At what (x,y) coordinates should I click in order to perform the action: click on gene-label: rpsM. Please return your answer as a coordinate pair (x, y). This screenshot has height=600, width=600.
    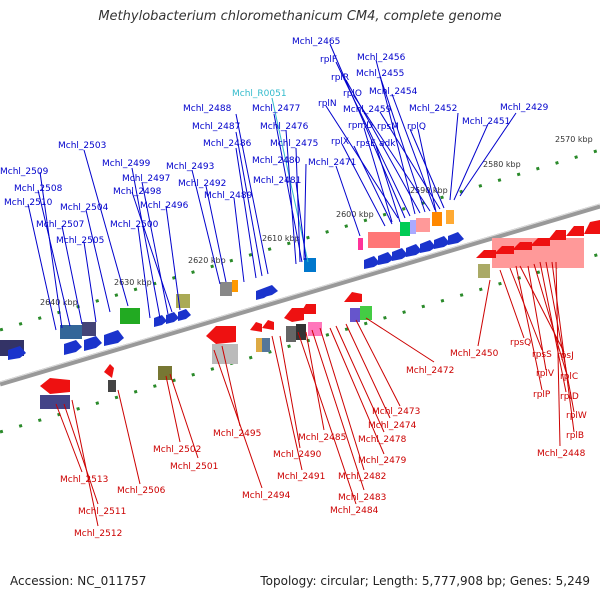
    Looking at the image, I should click on (388, 127).